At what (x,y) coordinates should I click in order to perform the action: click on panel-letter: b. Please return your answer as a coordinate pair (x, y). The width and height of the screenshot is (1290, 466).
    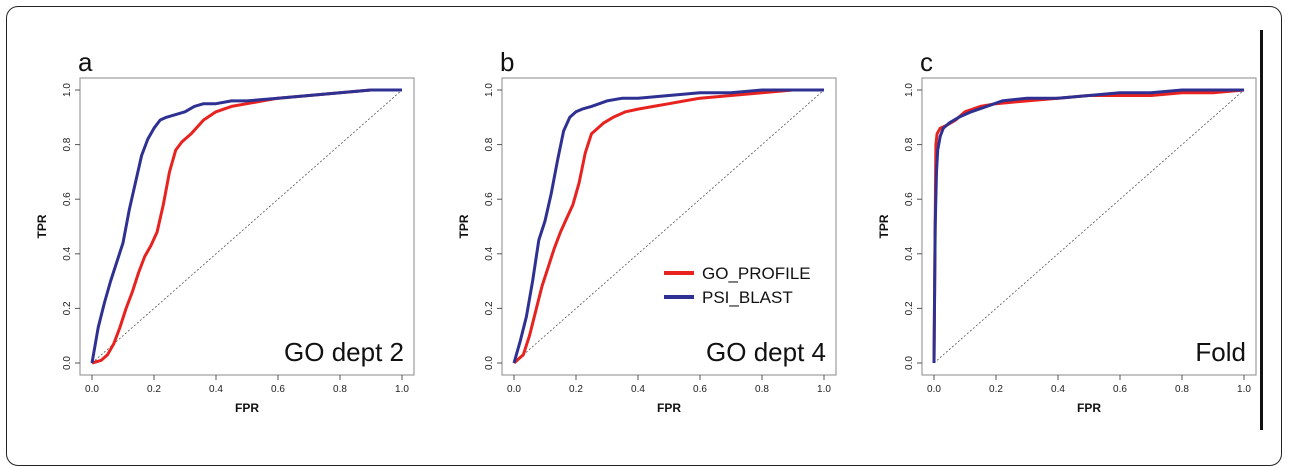
    Looking at the image, I should click on (507, 62).